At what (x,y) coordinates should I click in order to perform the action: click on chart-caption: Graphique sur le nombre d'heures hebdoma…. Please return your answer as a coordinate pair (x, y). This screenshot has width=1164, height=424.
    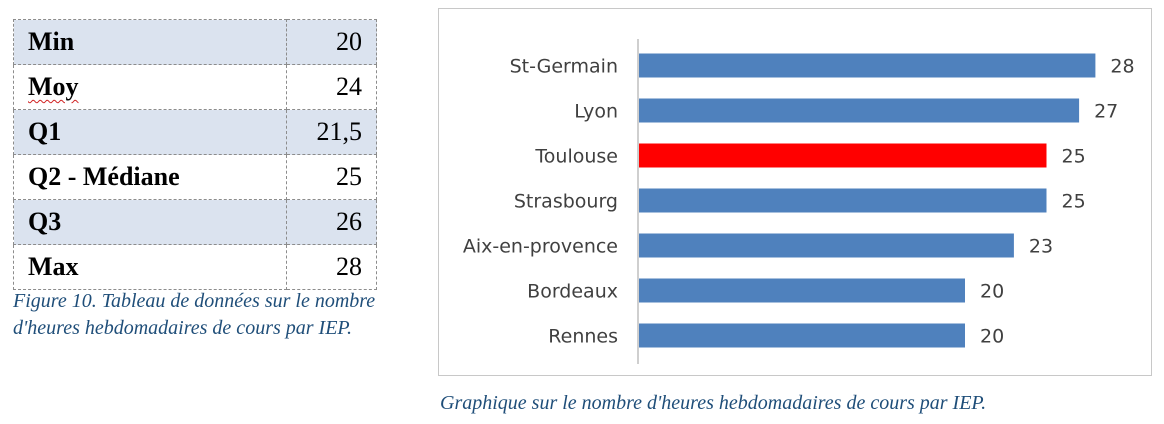
    Looking at the image, I should click on (713, 403).